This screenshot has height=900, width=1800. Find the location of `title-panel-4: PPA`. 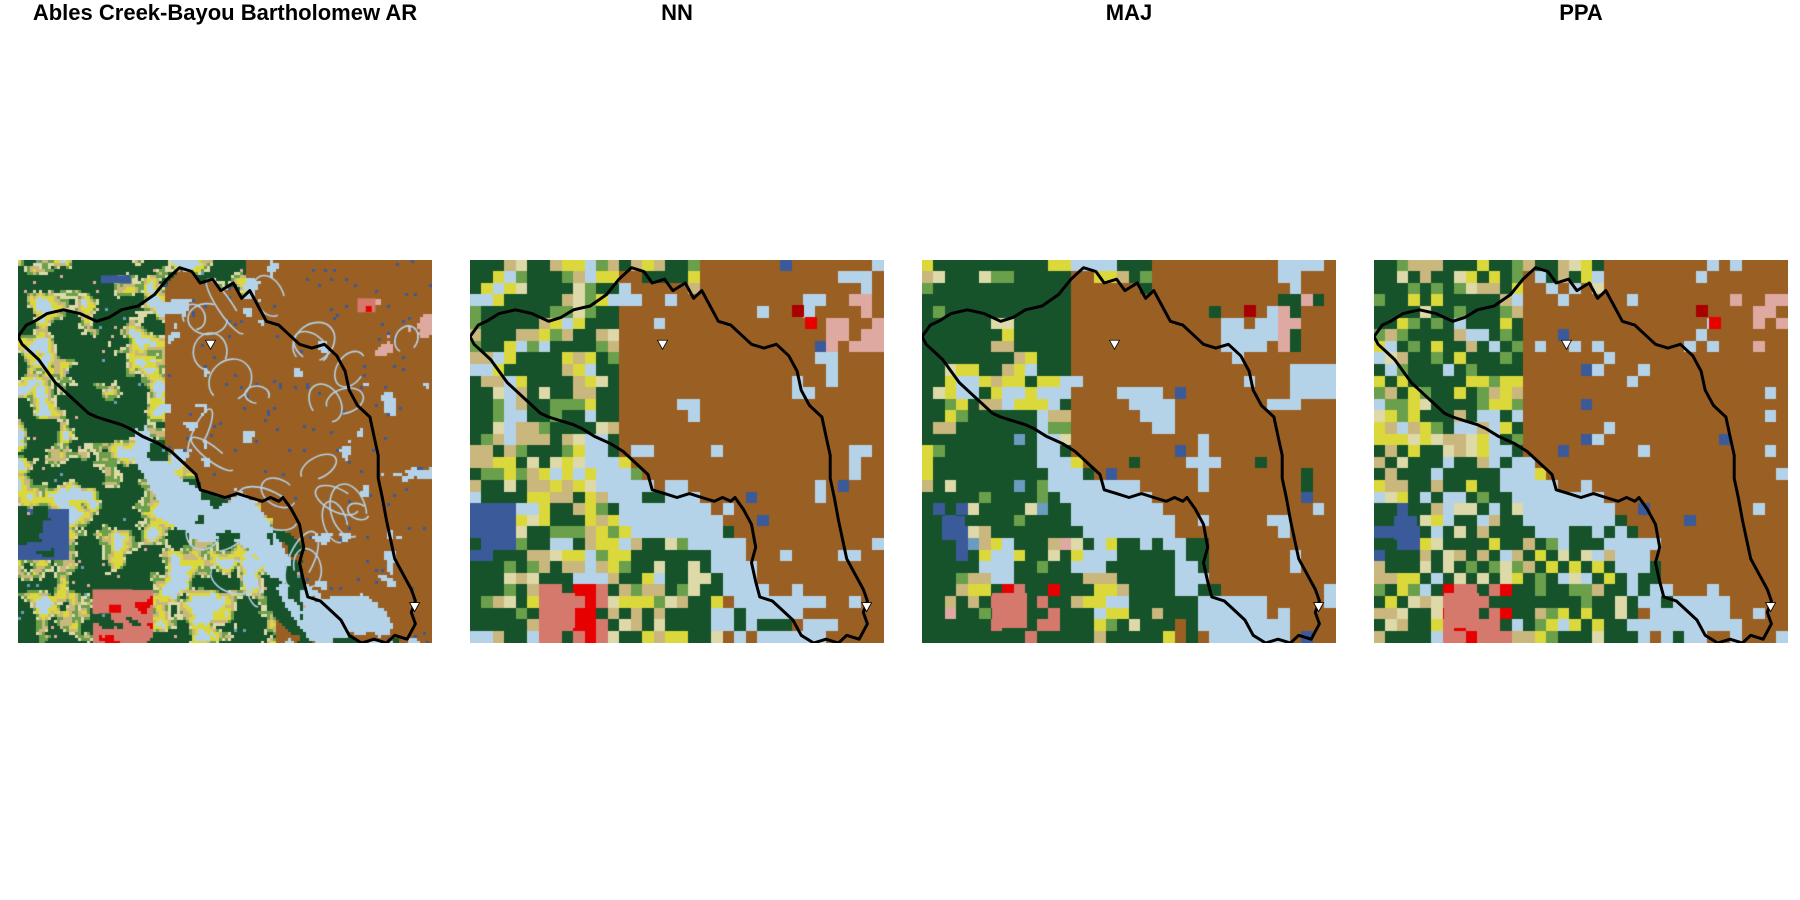

title-panel-4: PPA is located at coordinates (1581, 12).